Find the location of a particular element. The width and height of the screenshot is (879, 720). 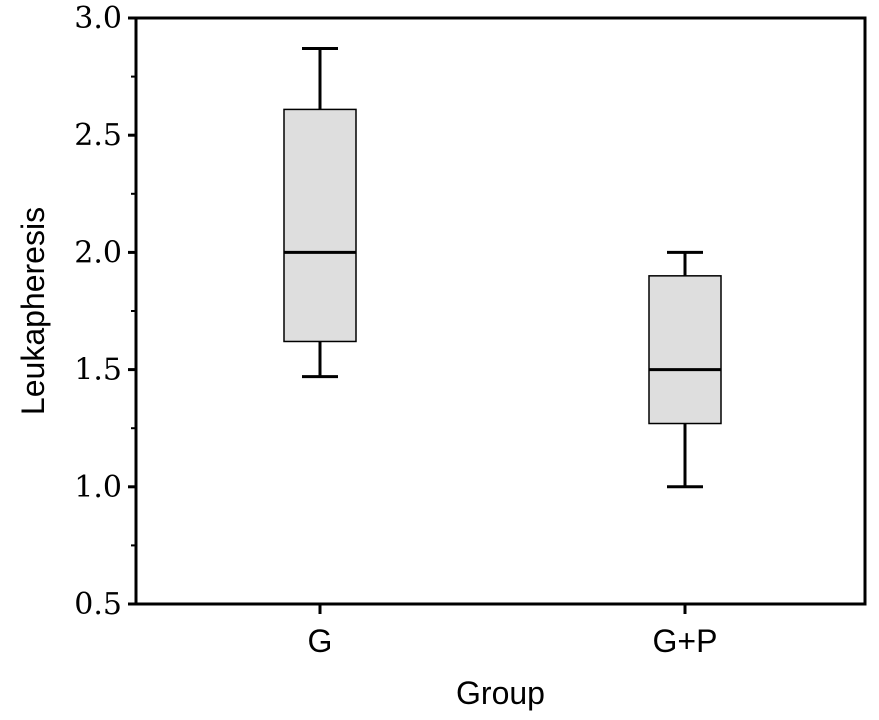

y-tick-label: 1.5 is located at coordinates (98, 370).